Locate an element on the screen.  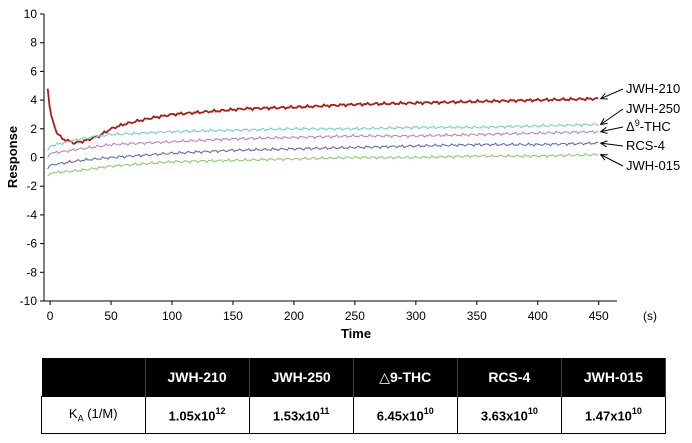
y-tick-label: -8 is located at coordinates (31, 272).